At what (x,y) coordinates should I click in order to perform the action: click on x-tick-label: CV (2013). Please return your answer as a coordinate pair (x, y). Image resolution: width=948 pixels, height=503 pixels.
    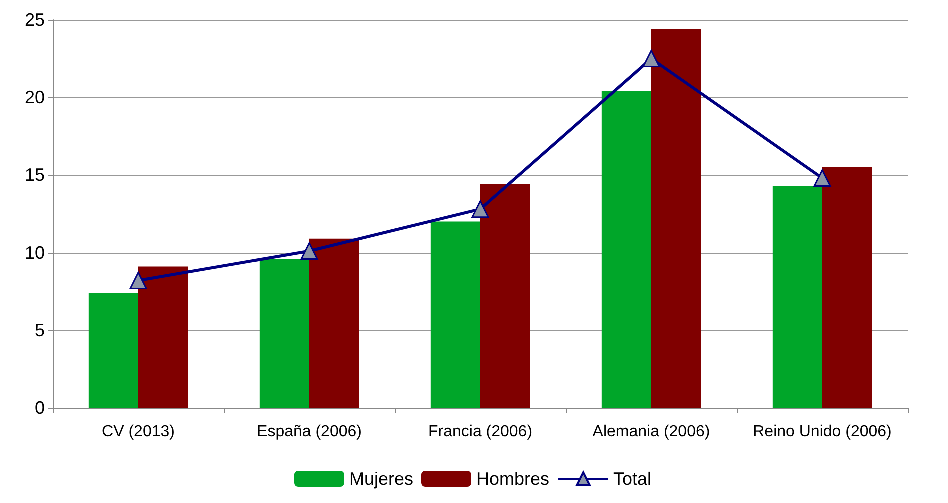
    Looking at the image, I should click on (138, 432).